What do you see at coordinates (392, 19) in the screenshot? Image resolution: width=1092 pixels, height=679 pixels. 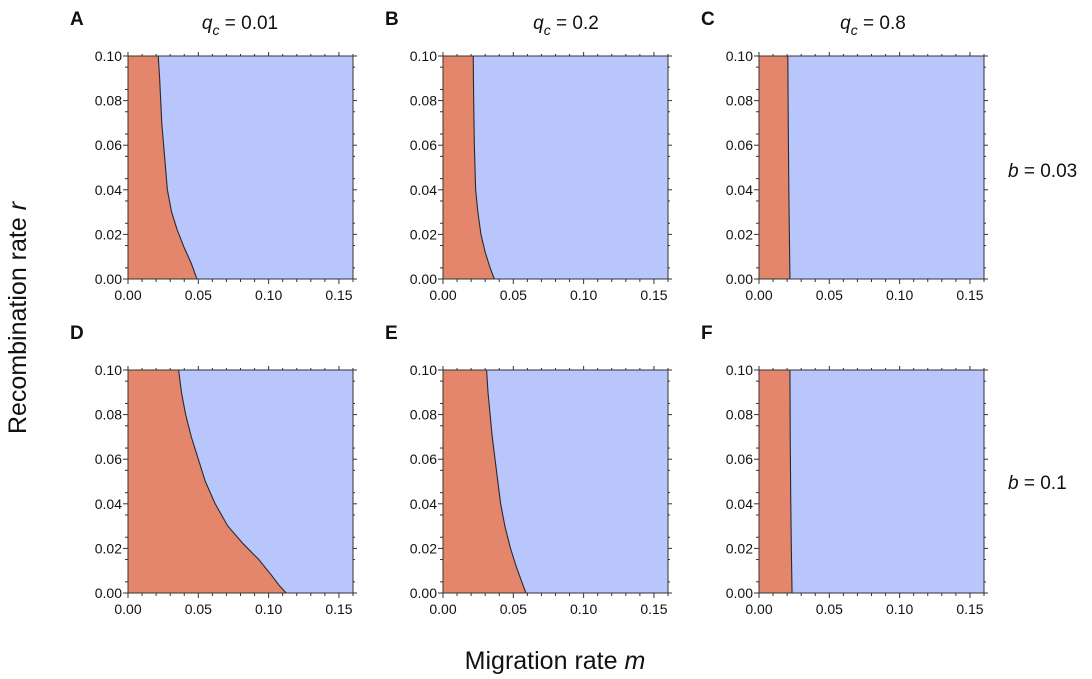 I see `panel-letter: B` at bounding box center [392, 19].